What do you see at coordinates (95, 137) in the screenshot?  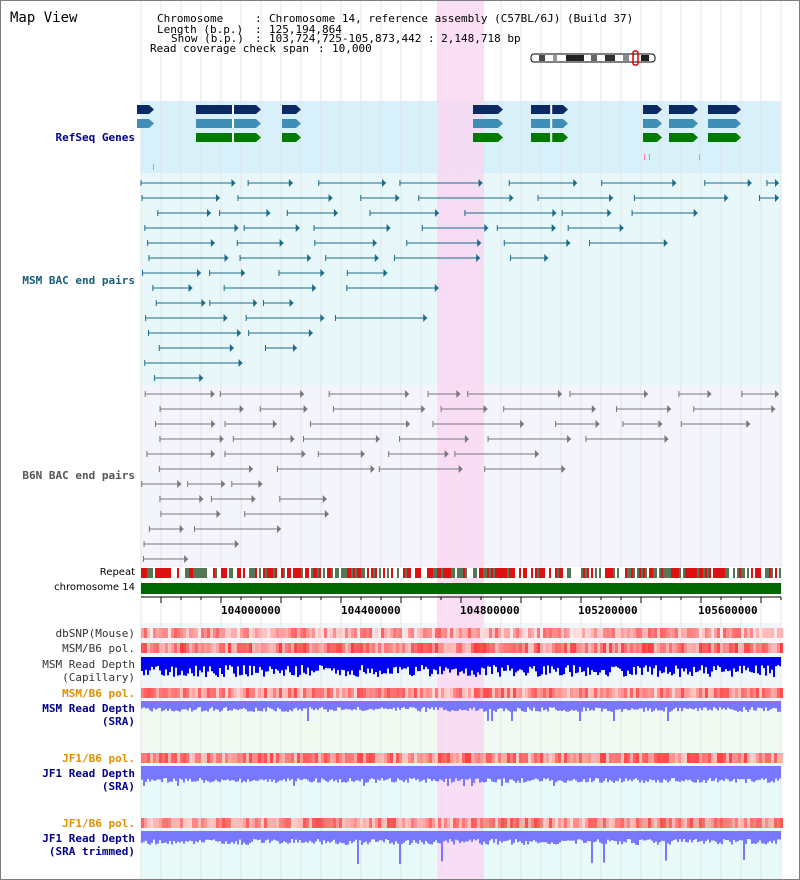 I see `track-label-refseq: RefSeq Genes` at bounding box center [95, 137].